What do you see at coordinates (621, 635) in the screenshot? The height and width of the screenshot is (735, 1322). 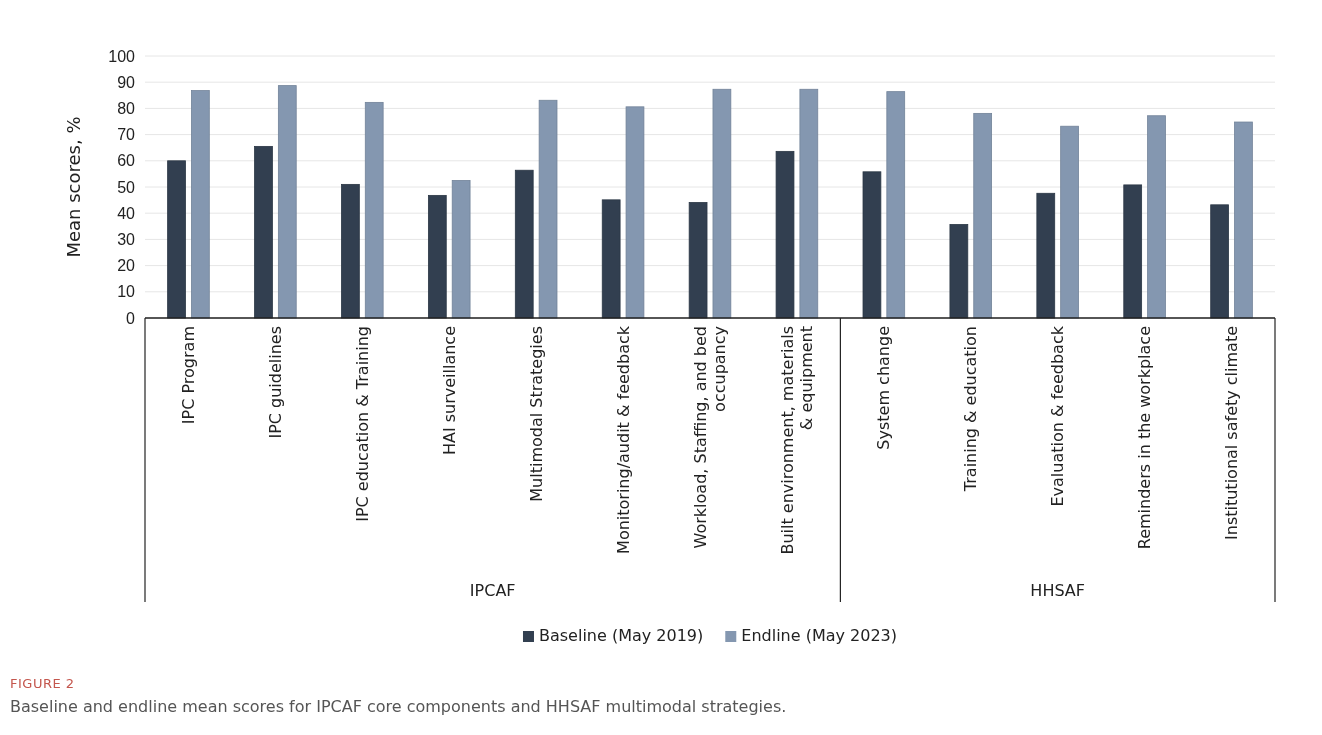 I see `legend-label: Baseline (May 2019)` at bounding box center [621, 635].